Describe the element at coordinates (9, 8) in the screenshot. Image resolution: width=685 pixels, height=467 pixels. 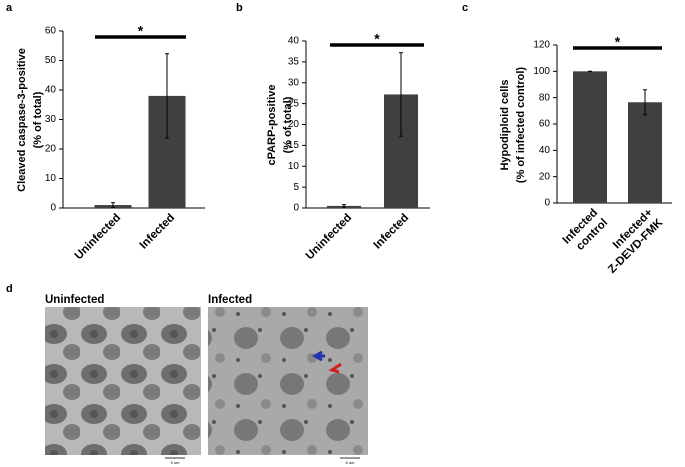
I see `panel-label: a` at that location.